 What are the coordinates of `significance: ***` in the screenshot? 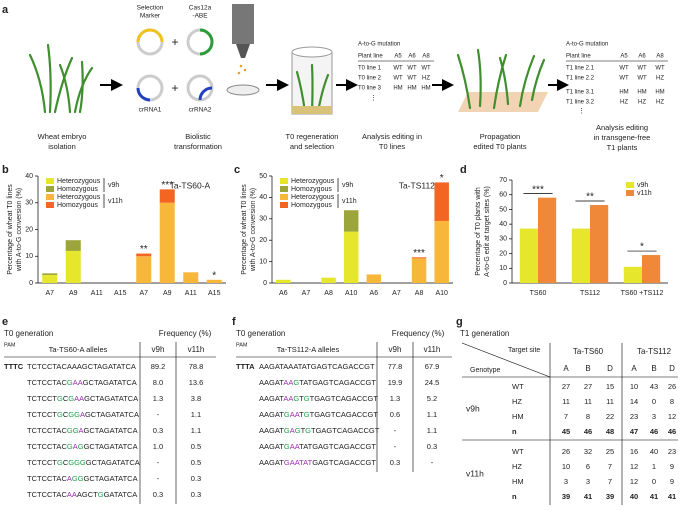 It's located at (538, 189).